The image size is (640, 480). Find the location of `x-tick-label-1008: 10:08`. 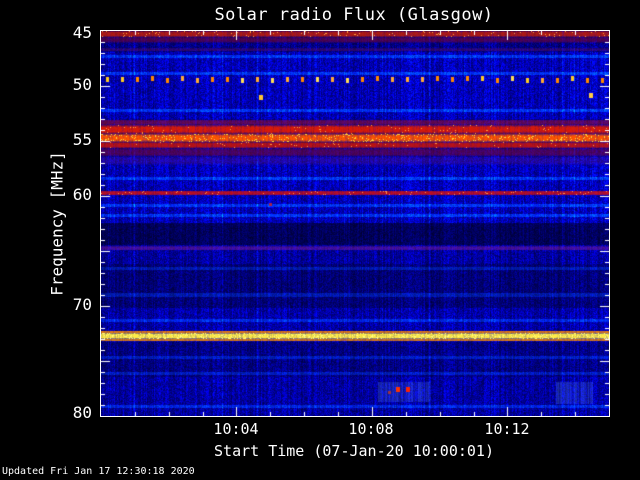

x-tick-label-1008: 10:08 is located at coordinates (371, 429).